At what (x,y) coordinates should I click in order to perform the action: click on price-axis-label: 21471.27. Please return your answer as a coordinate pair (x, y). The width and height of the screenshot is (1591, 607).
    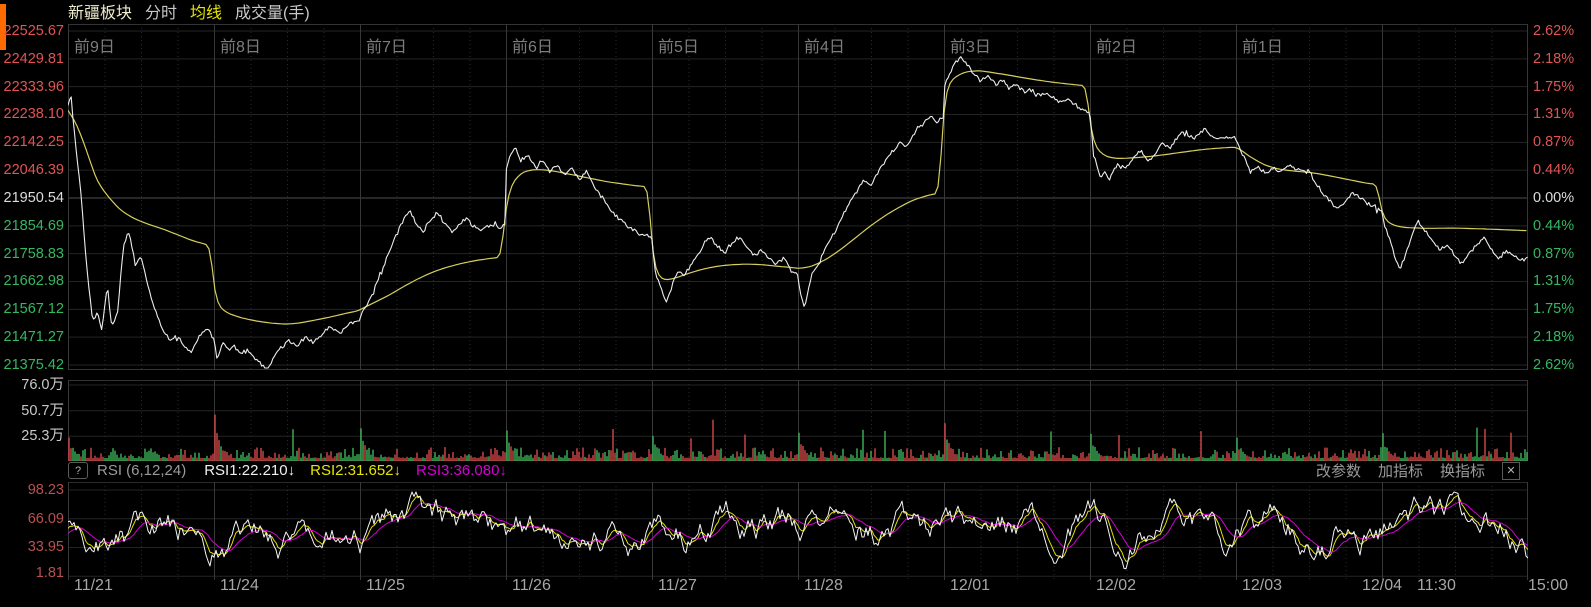
    Looking at the image, I should click on (33, 337).